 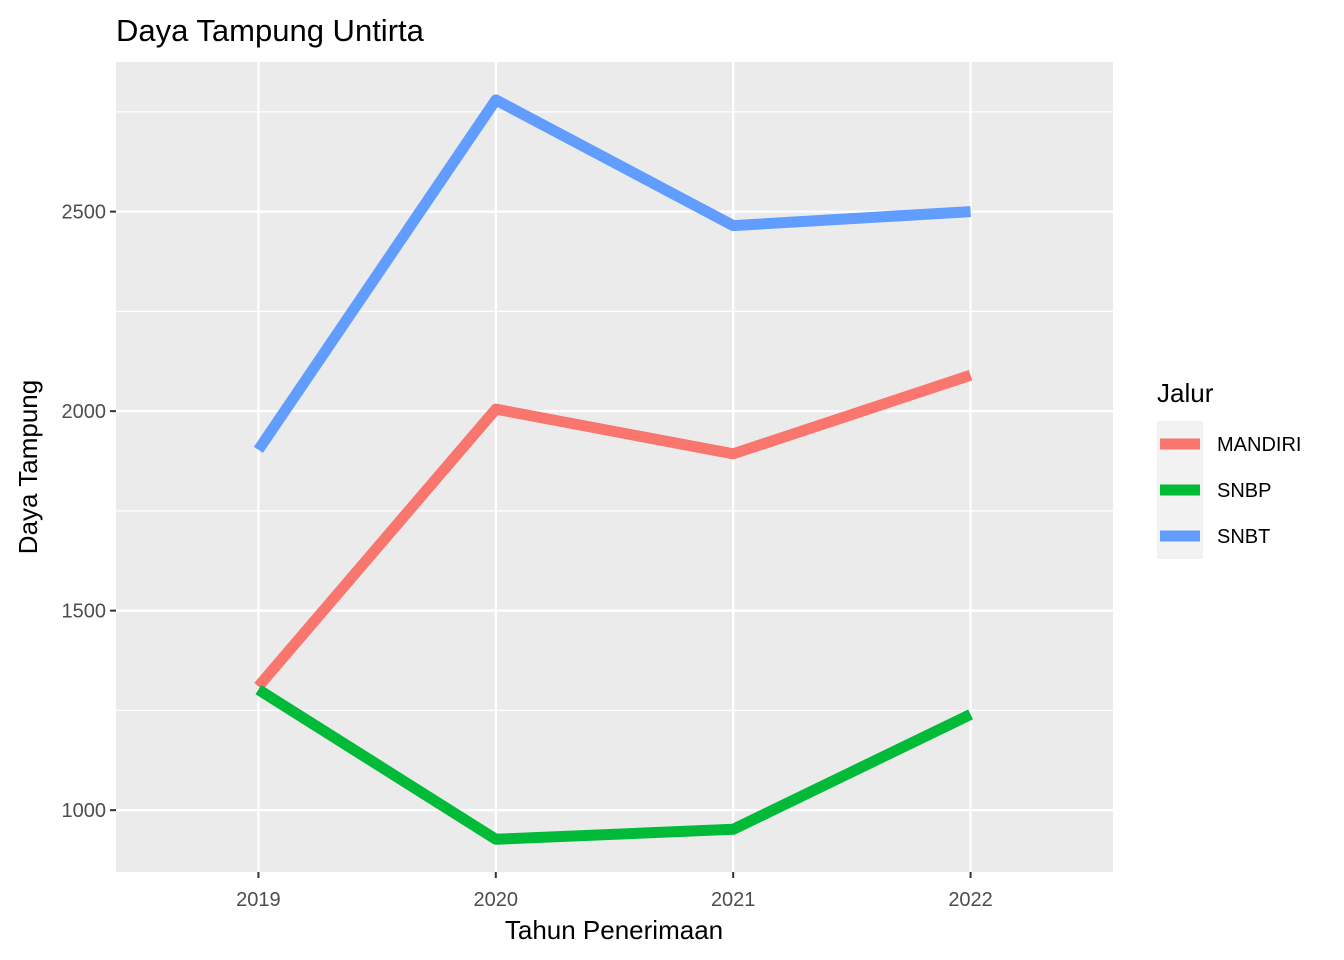 What do you see at coordinates (258, 900) in the screenshot?
I see `x-tick-label: 2019` at bounding box center [258, 900].